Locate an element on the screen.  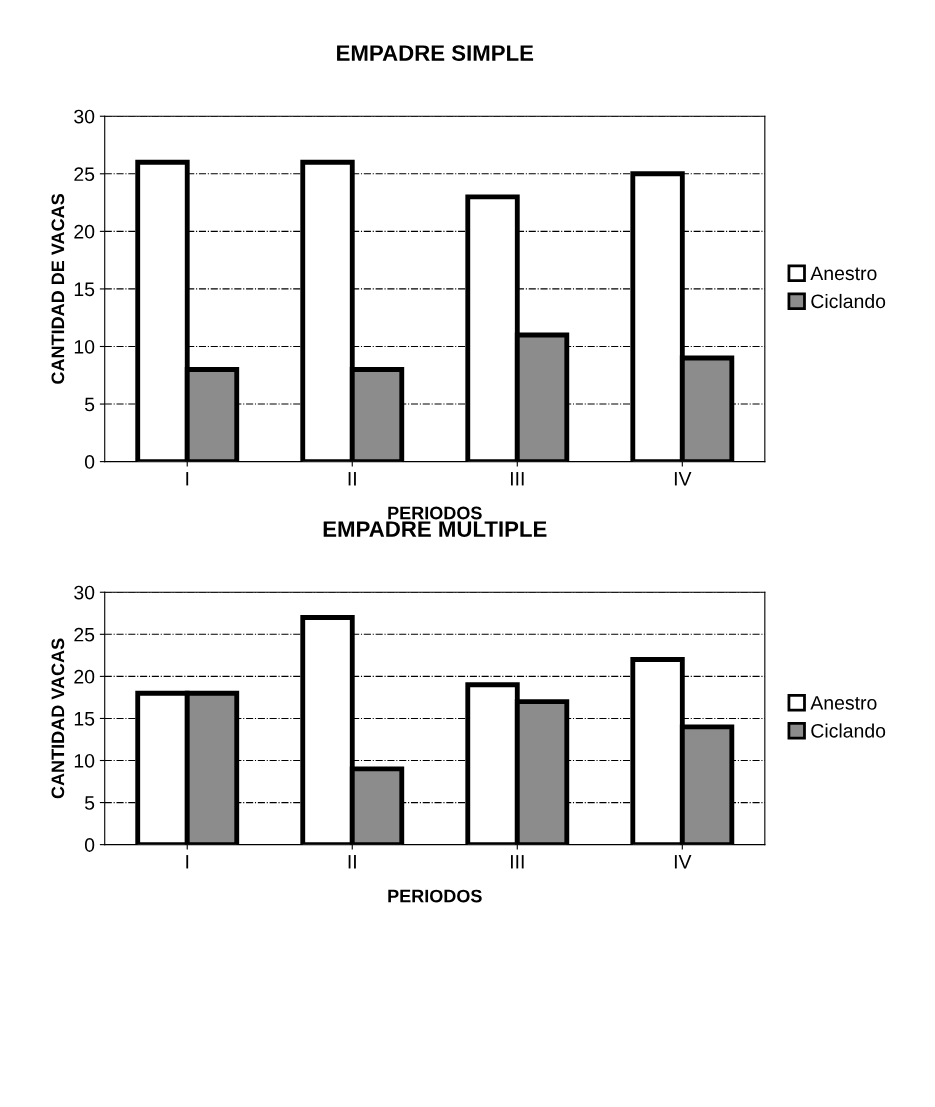
chart-title: EMPADRE MULTIPLE is located at coordinates (435, 529).